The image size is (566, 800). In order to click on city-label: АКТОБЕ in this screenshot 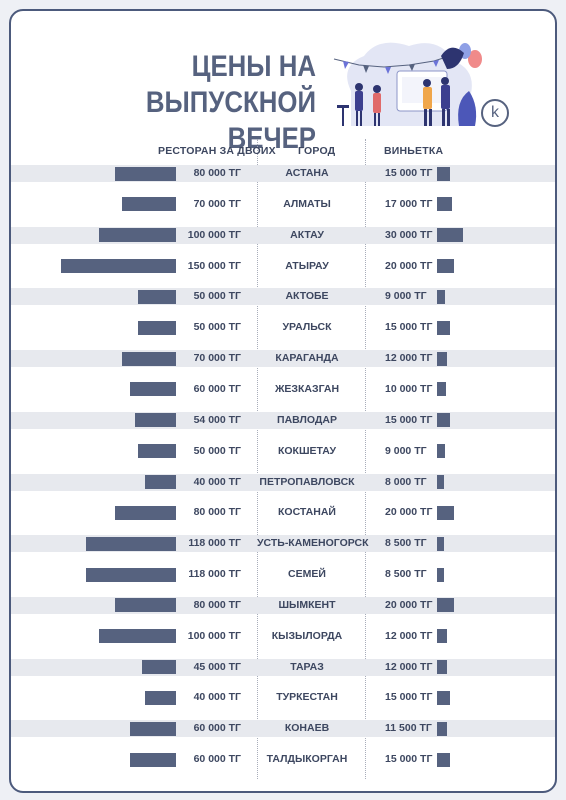, I will do `click(307, 296)`.